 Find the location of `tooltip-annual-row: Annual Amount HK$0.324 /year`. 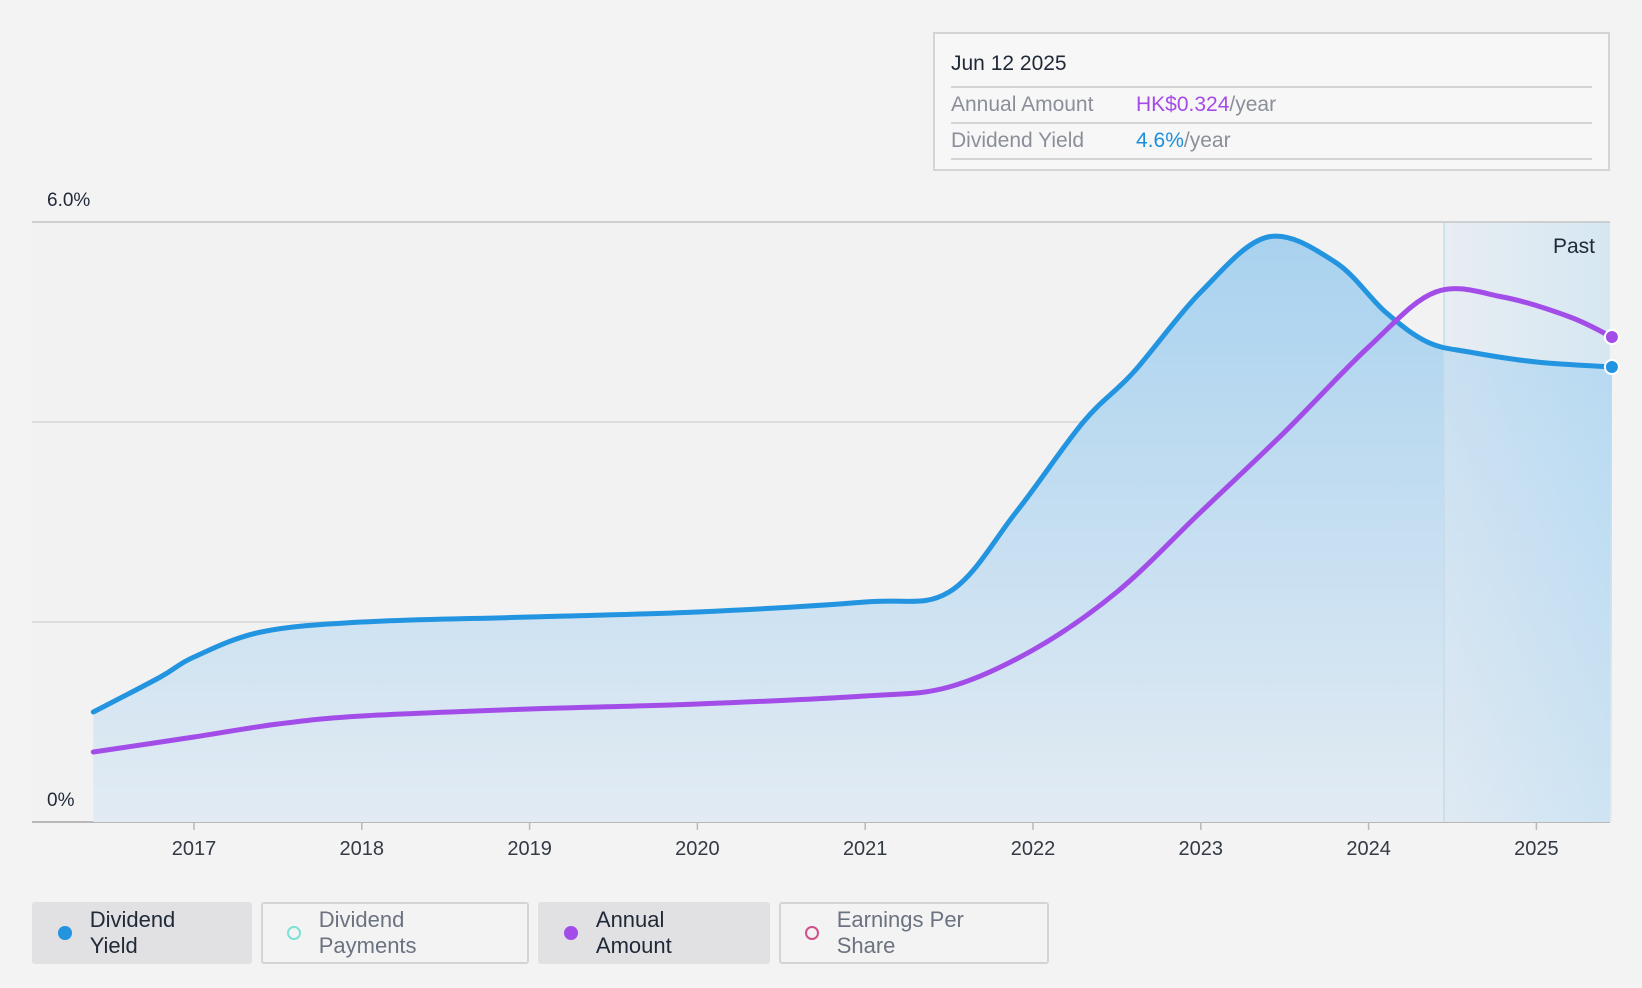

tooltip-annual-row: Annual Amount HK$0.324 /year is located at coordinates (1271, 106).